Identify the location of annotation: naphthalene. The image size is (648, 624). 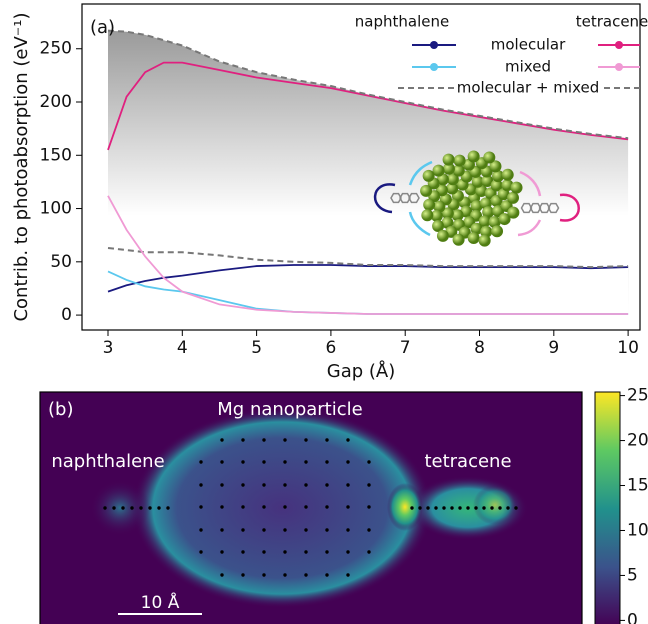
(107, 461).